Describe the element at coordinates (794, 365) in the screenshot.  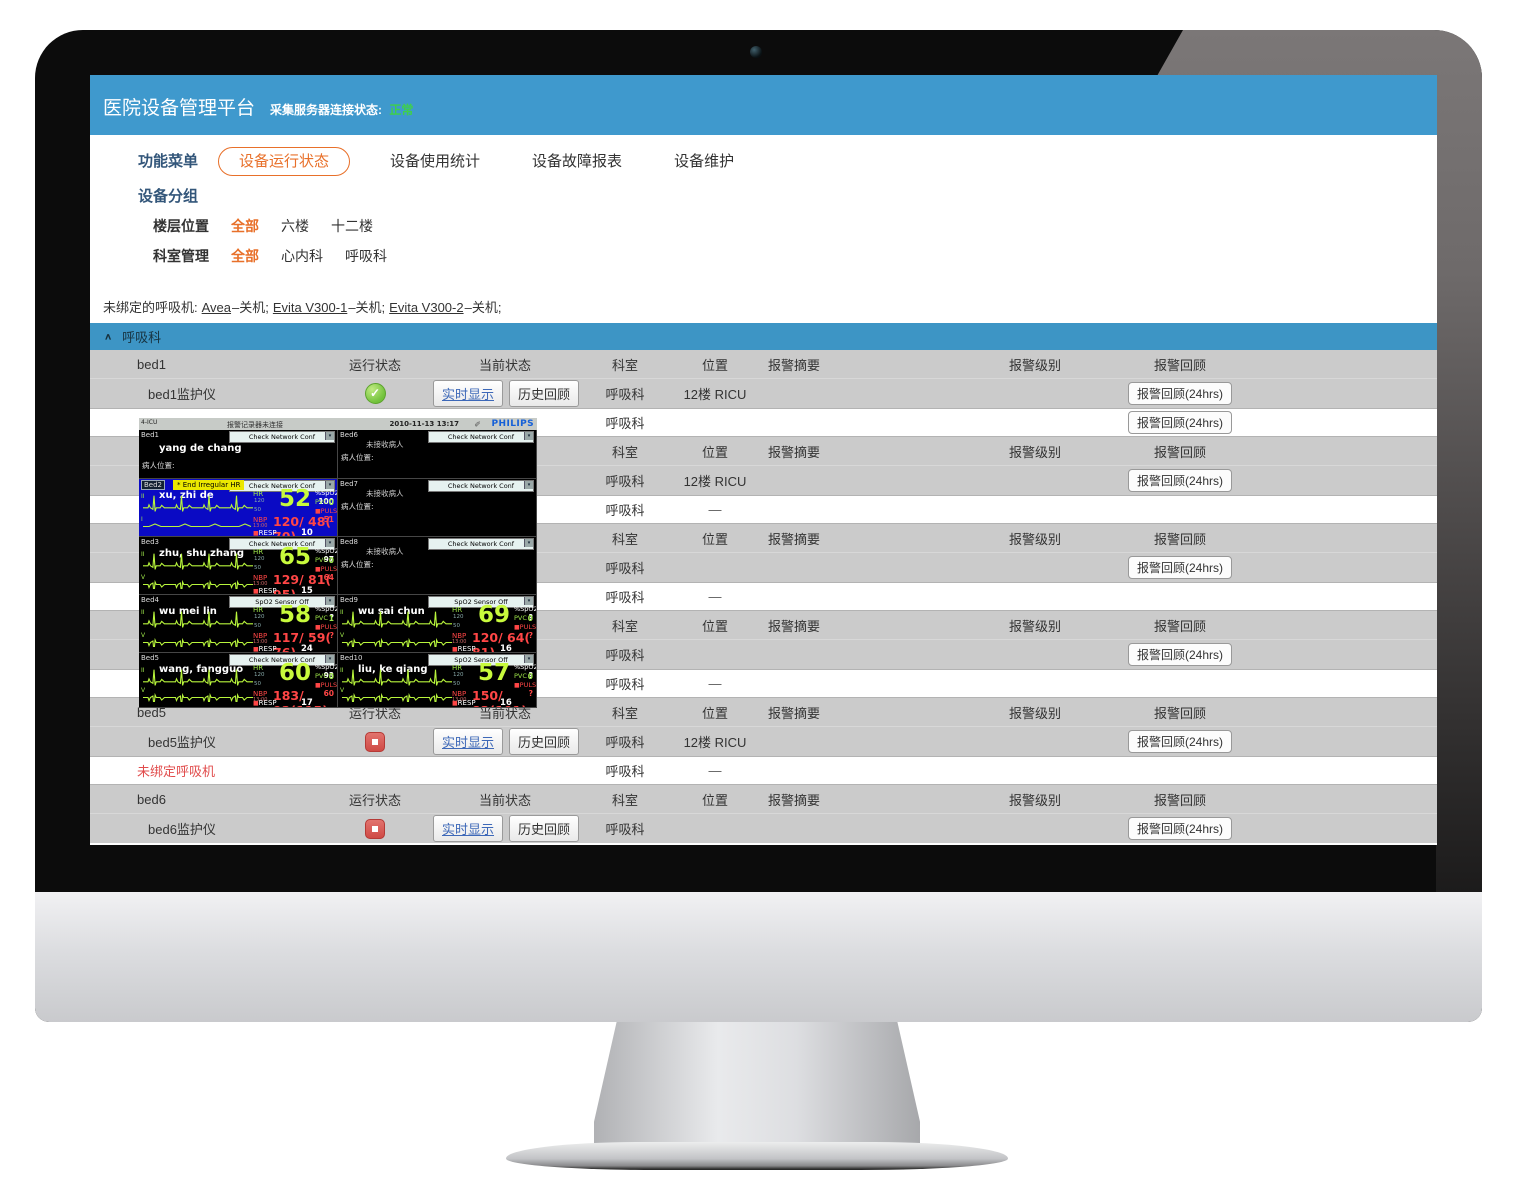
I see `column-header: 报警摘要` at that location.